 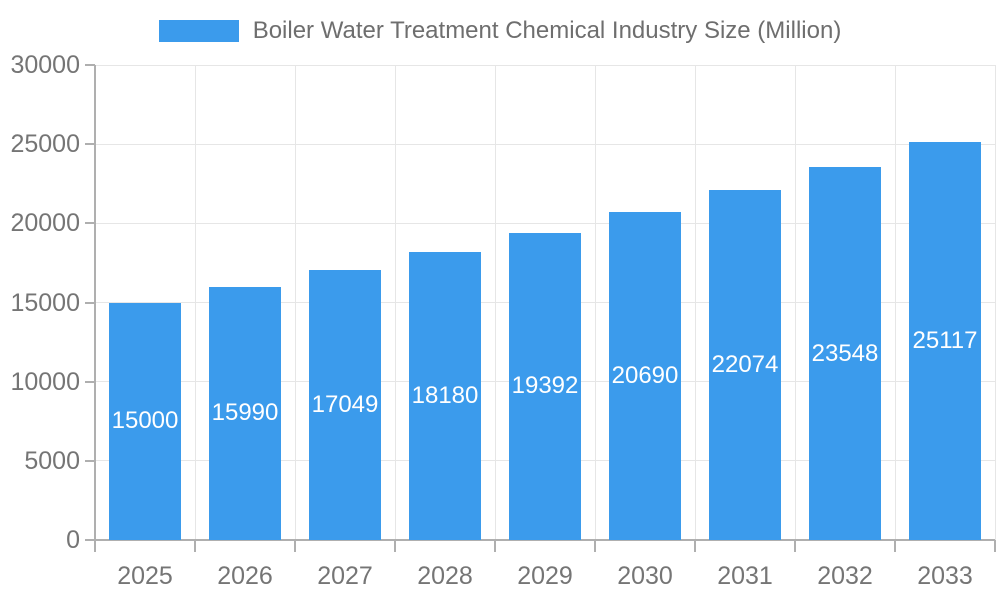 I want to click on bar-value-label: 20690, so click(x=645, y=376).